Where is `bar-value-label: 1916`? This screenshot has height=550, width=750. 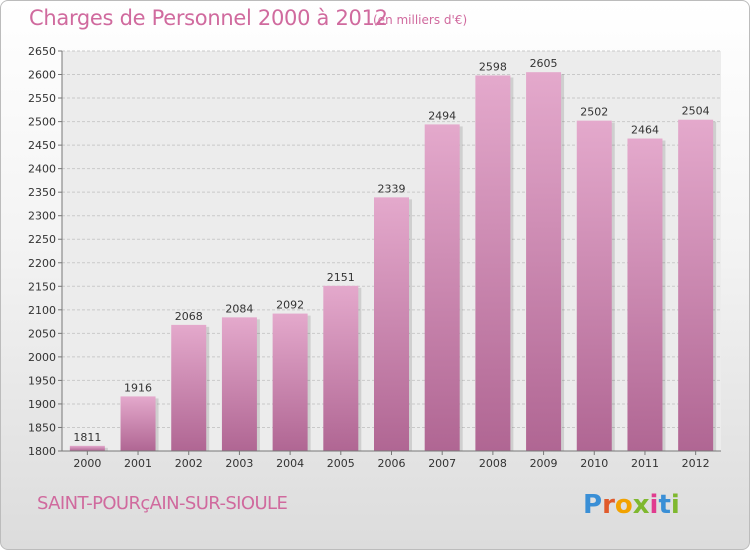
bar-value-label: 1916 is located at coordinates (138, 387).